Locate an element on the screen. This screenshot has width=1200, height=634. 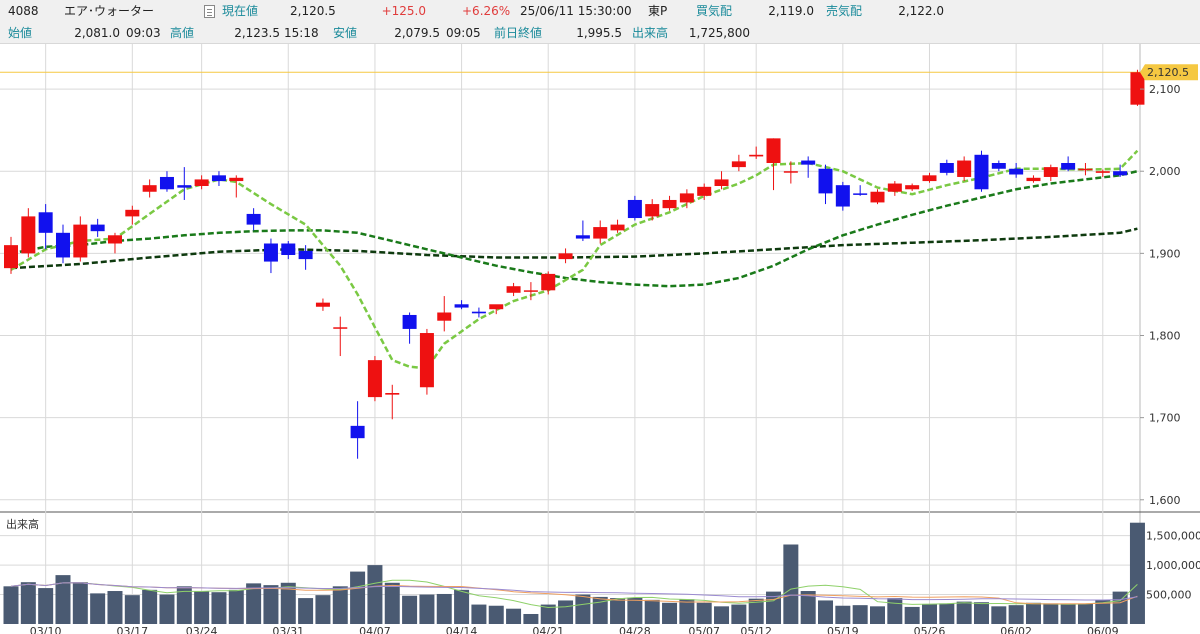
volume-axis: 500,000 1,000,000 1,500,000 is located at coordinates (1173, 566).